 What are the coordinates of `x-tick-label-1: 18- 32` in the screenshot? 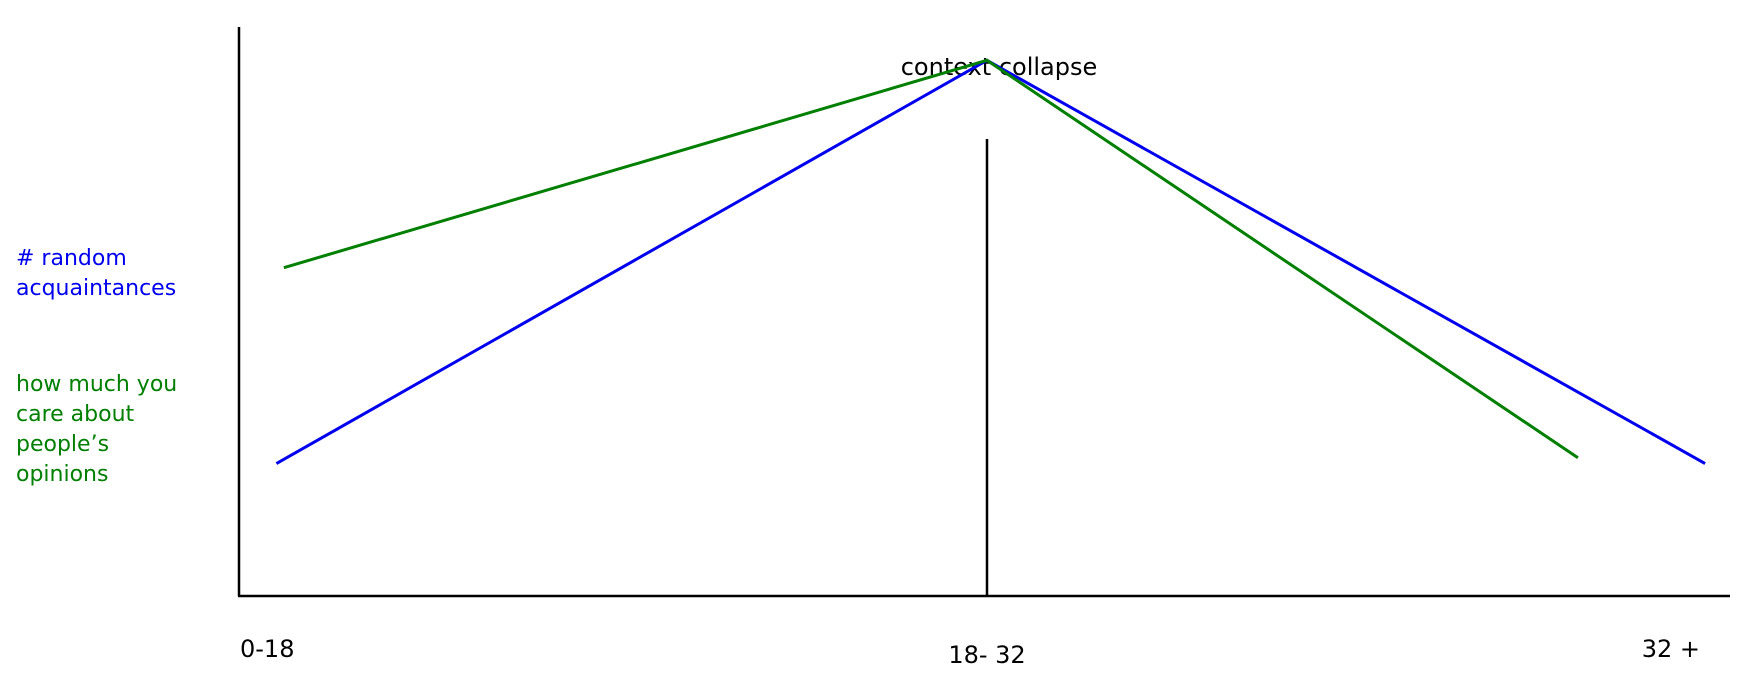 It's located at (986, 655).